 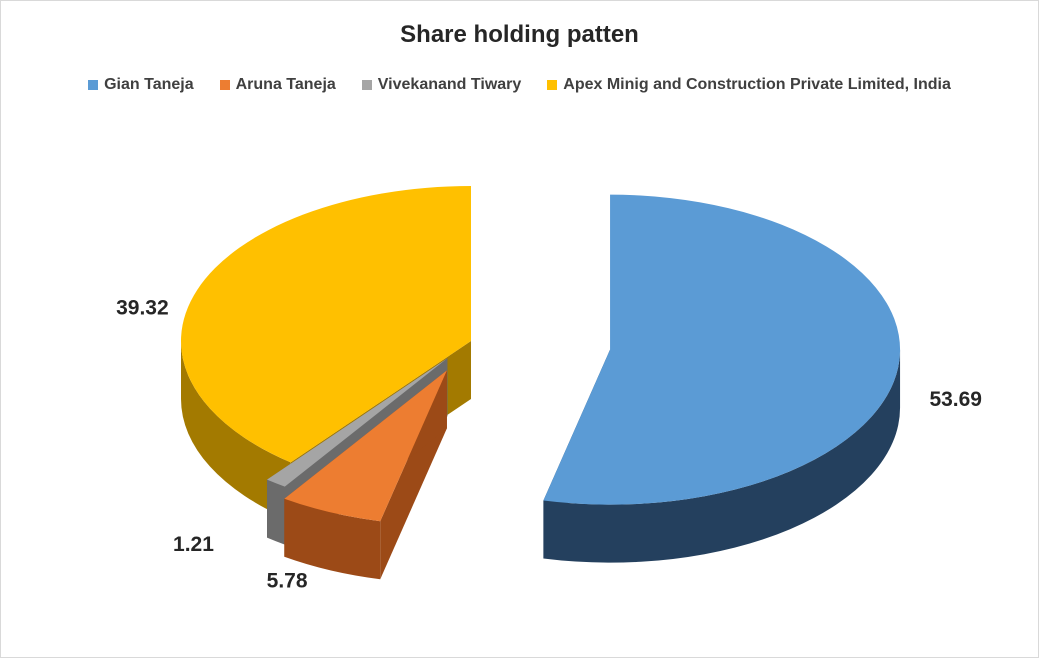 I want to click on chart-title: Share holding patten, so click(x=519, y=34).